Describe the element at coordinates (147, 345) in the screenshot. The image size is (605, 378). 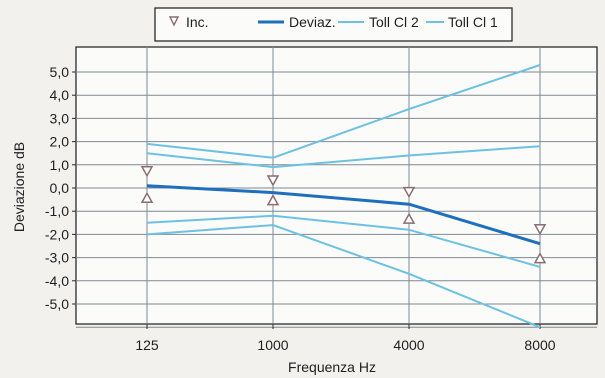
I see `x-tick-label: 125` at that location.